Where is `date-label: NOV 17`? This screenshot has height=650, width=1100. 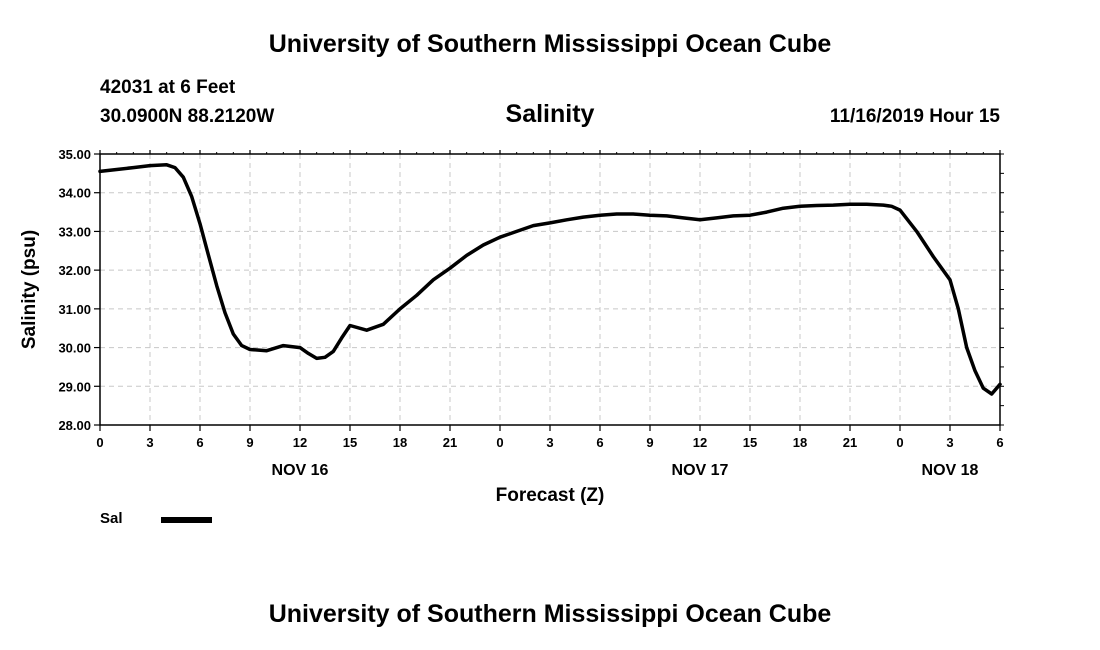
date-label: NOV 17 is located at coordinates (700, 470).